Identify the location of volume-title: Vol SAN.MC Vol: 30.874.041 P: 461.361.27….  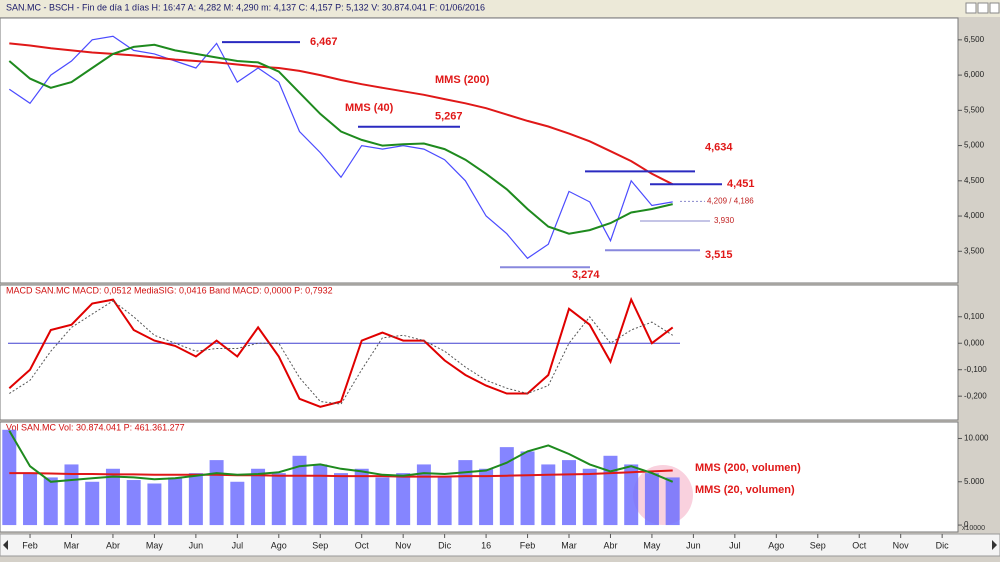
(95, 427).